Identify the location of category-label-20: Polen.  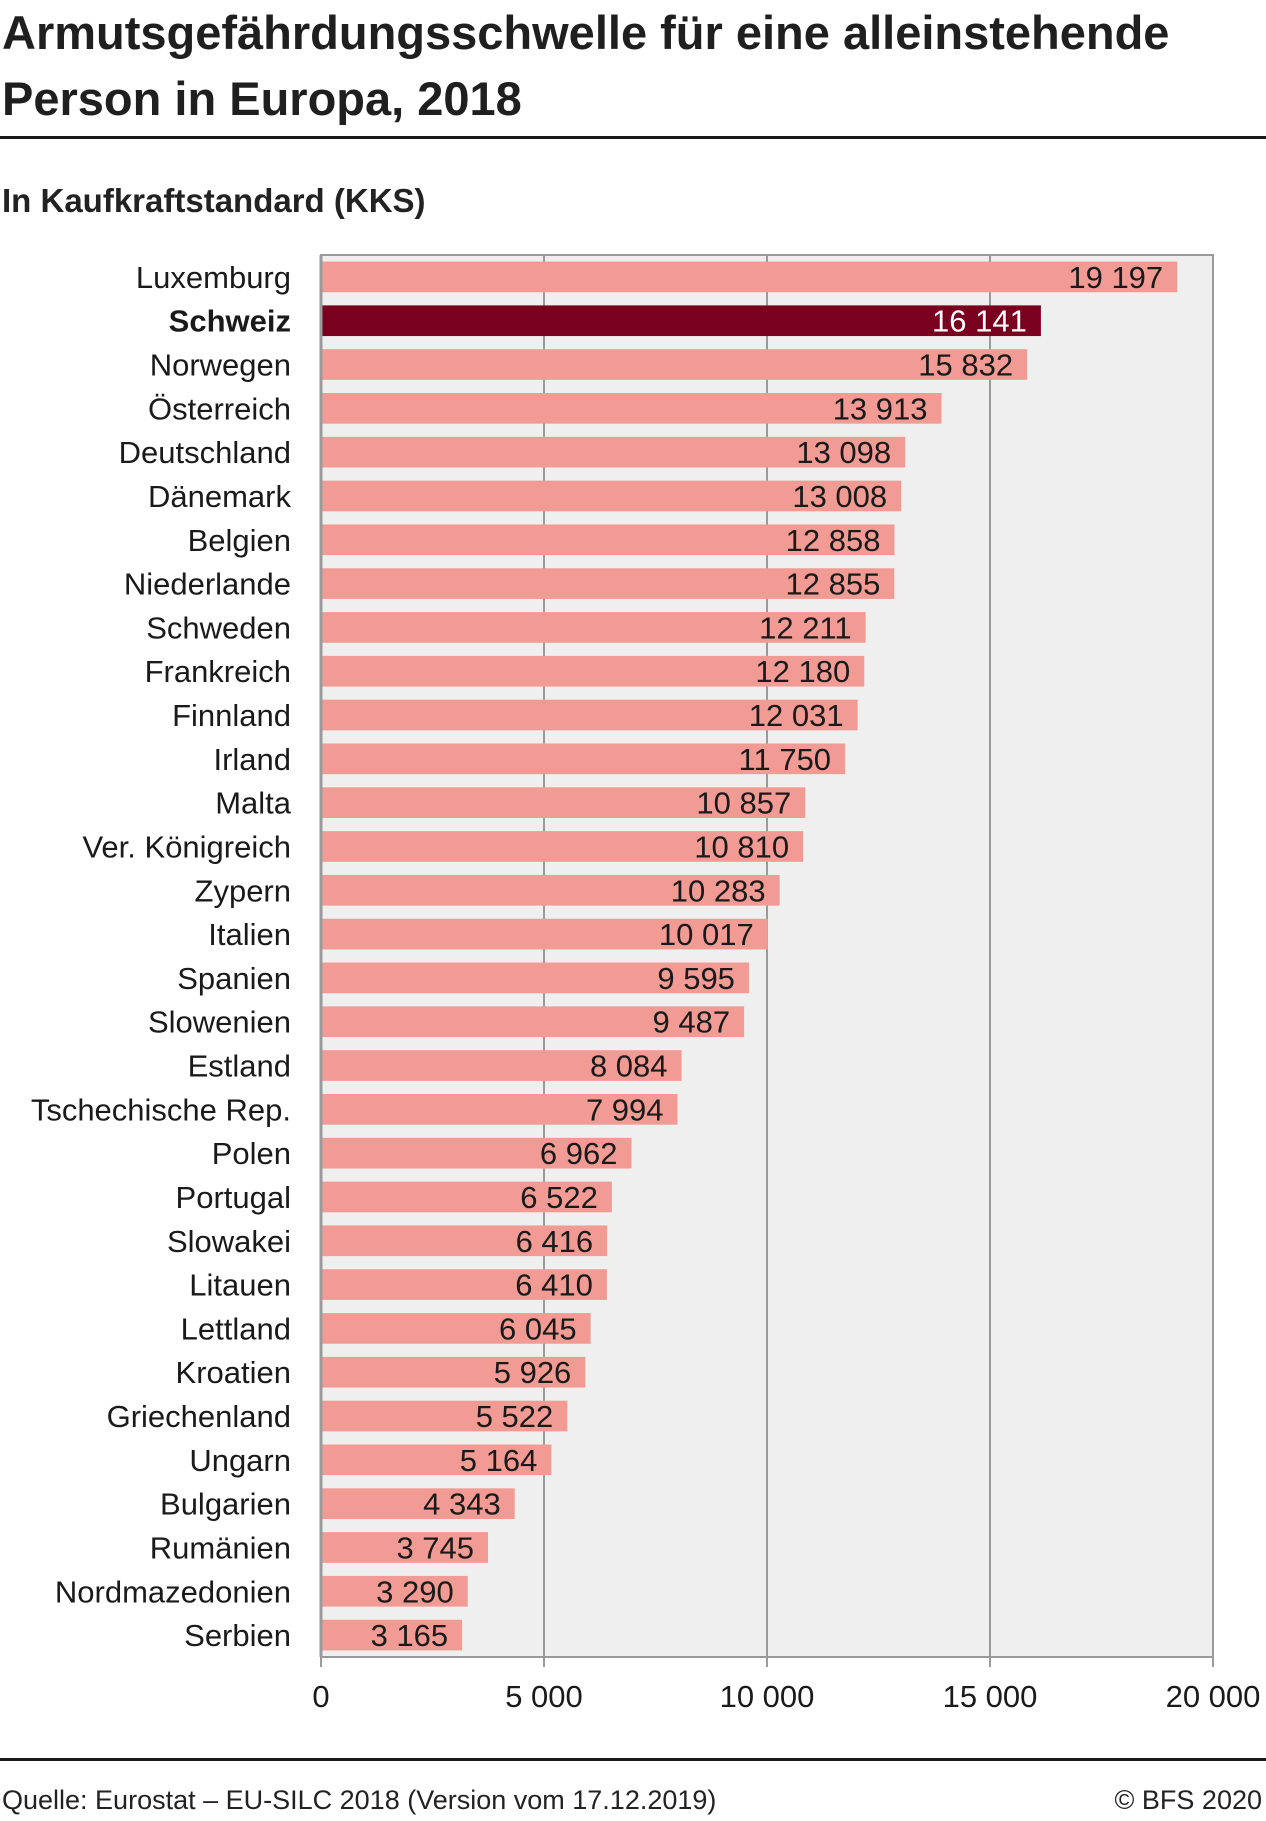
(251, 1153).